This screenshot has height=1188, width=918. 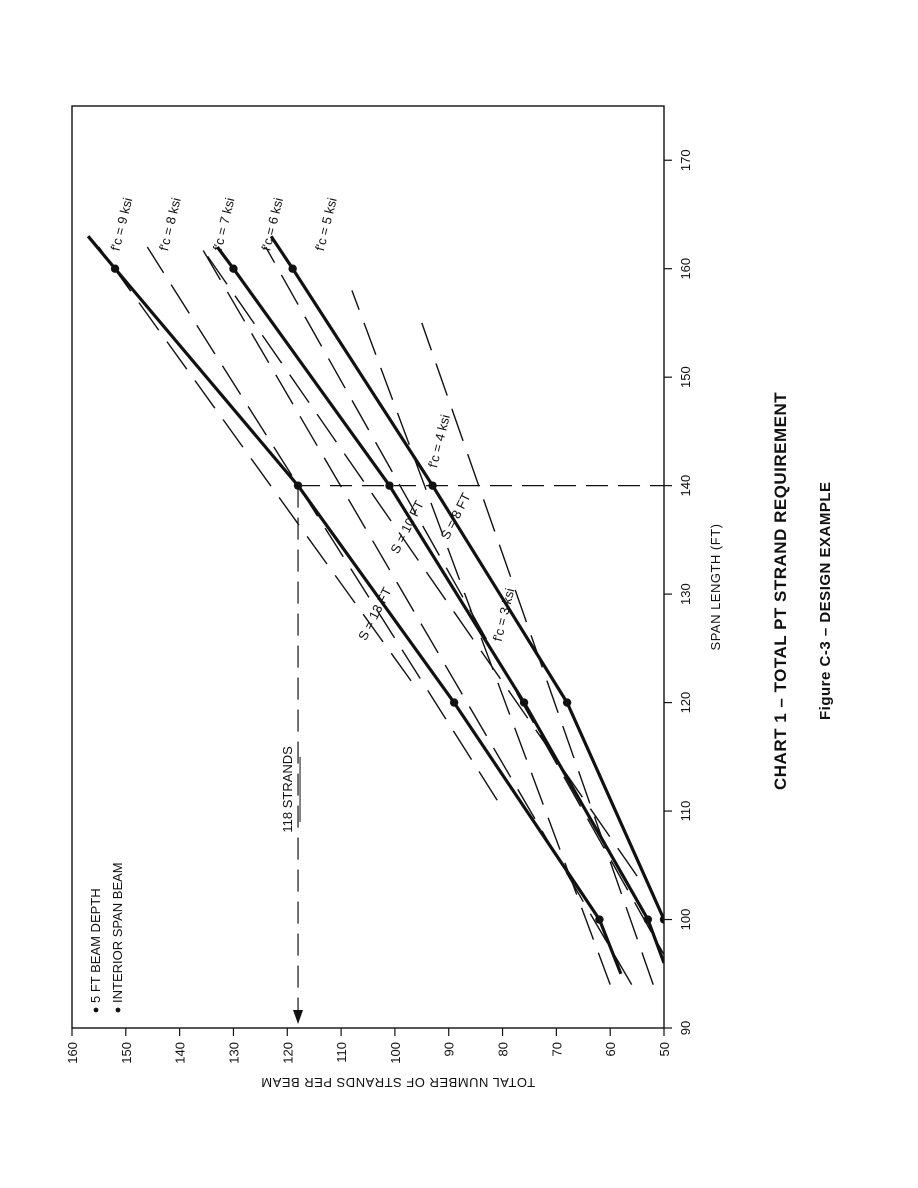 I want to click on x-tick-label: 130, so click(x=685, y=594).